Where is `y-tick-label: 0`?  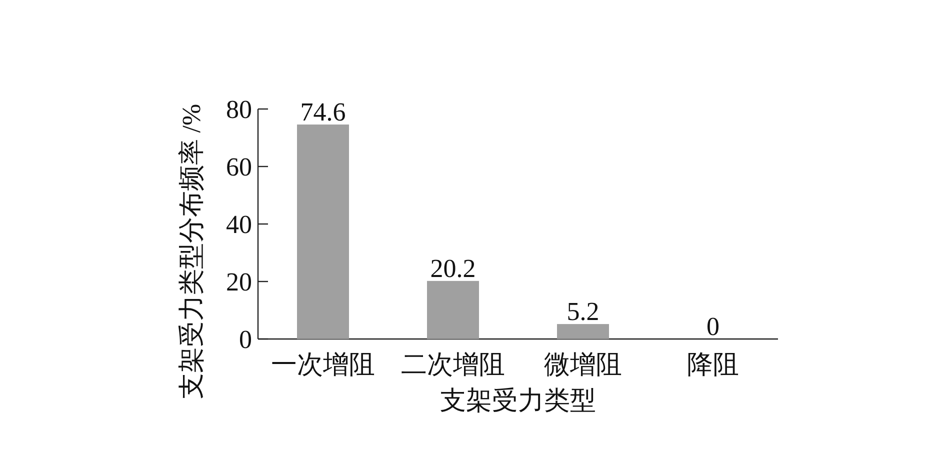 y-tick-label: 0 is located at coordinates (245, 339).